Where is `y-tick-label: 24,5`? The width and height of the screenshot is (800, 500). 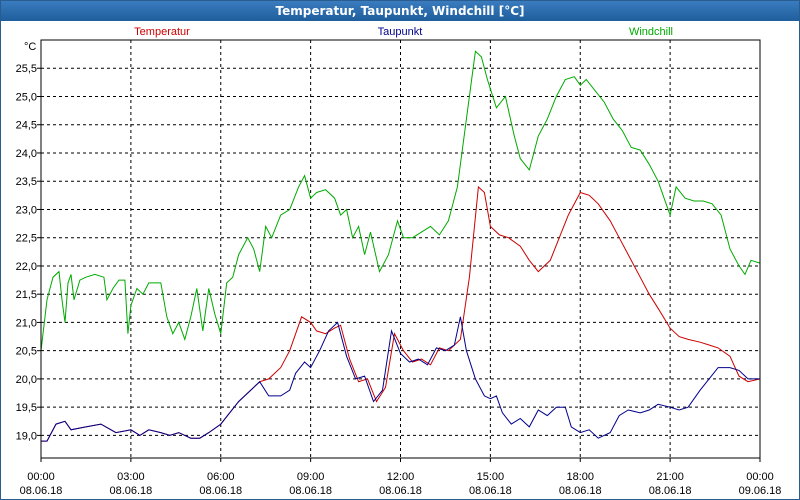
y-tick-label: 24,5 is located at coordinates (26, 126).